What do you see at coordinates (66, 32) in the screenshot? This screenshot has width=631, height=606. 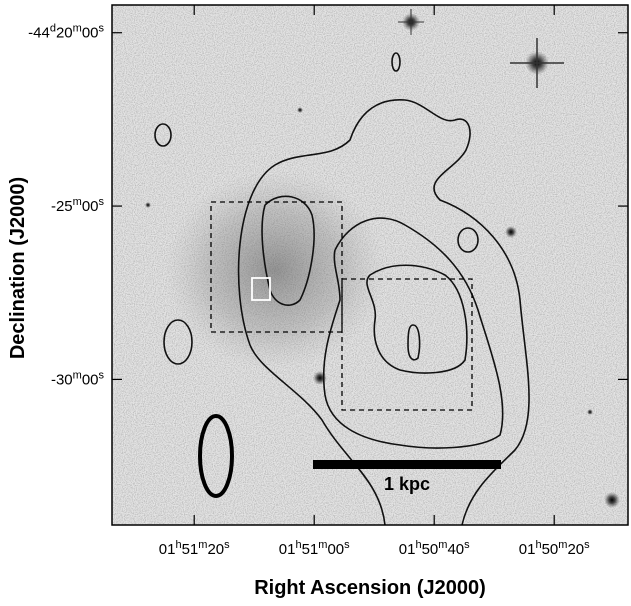 I see `y-tick-label: -44d20m00s` at bounding box center [66, 32].